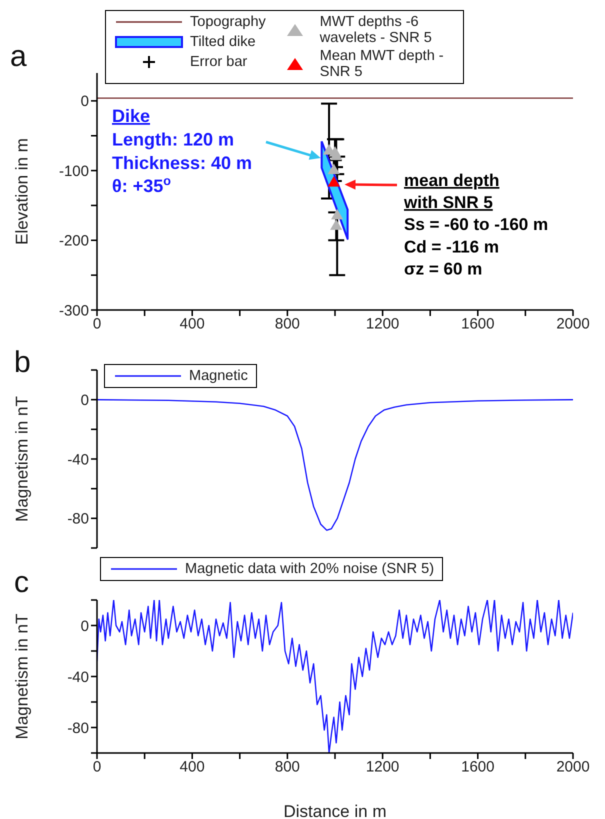 Image resolution: width=605 pixels, height=819 pixels. I want to click on line-series, so click(335, 465).